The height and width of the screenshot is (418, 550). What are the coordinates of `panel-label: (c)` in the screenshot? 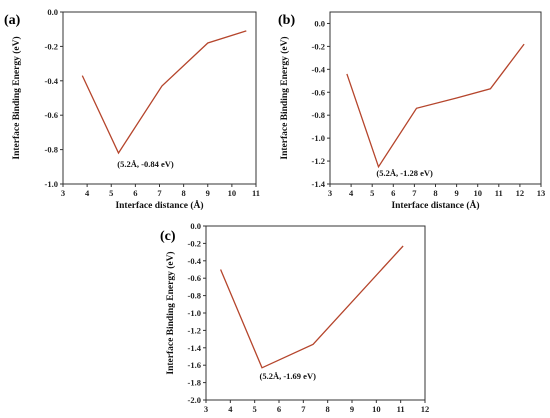 It's located at (168, 236).